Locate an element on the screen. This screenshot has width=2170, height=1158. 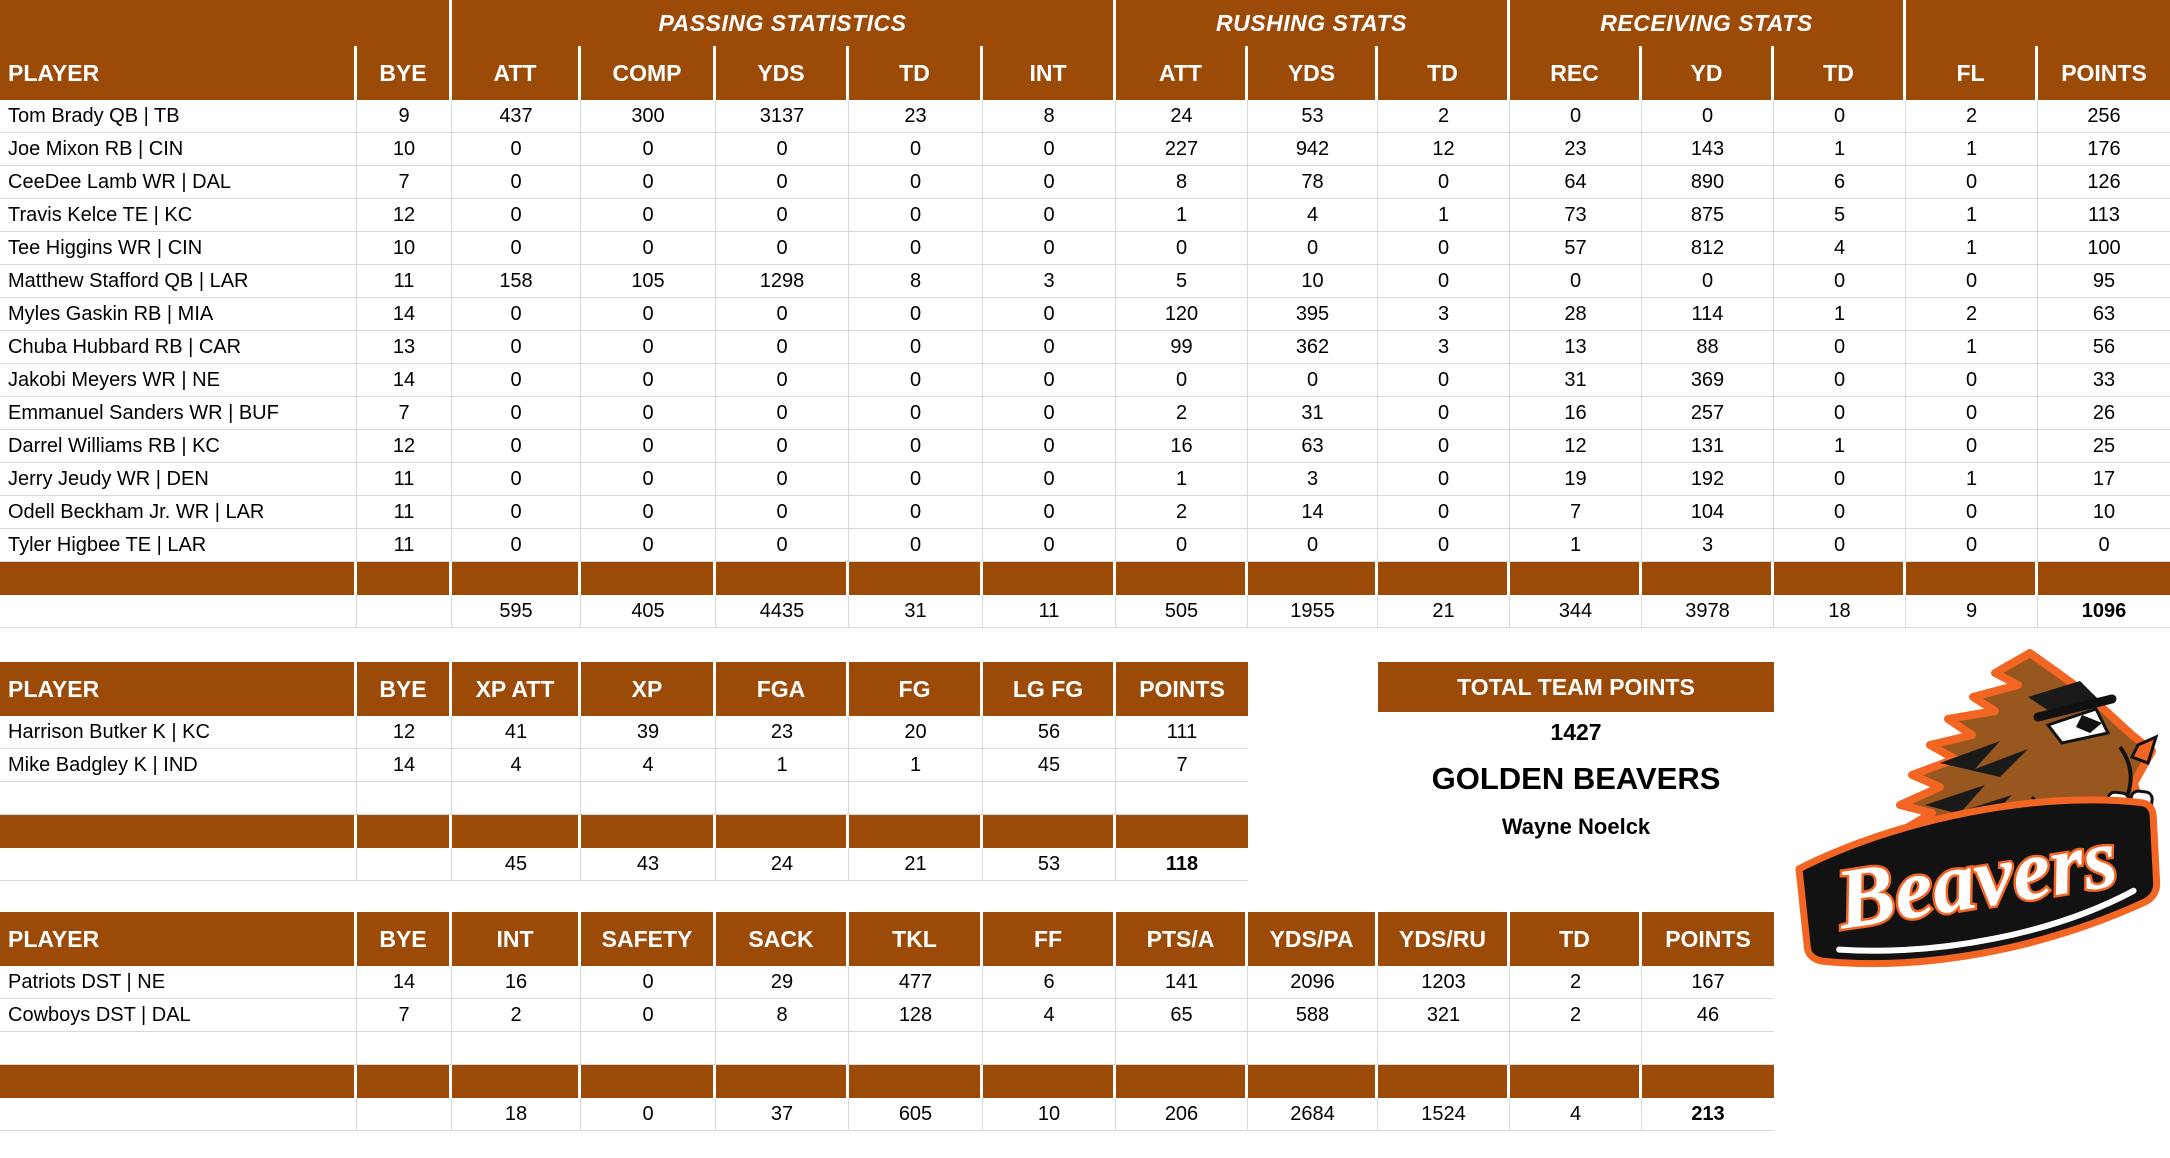
total-cell: 505 is located at coordinates (1182, 611).